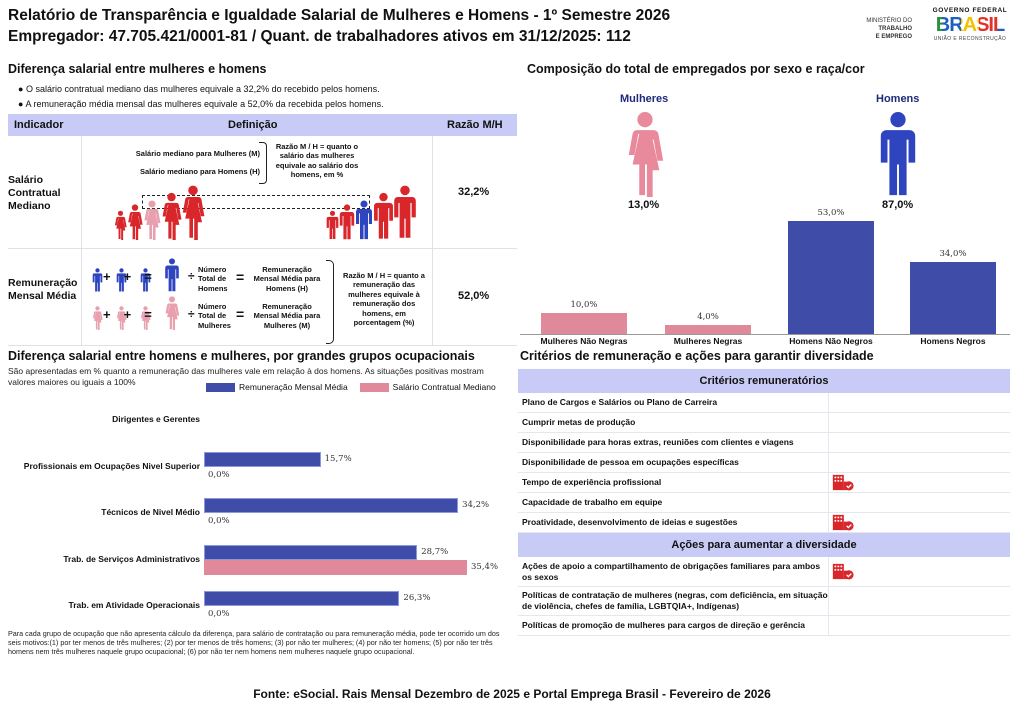  What do you see at coordinates (764, 381) in the screenshot?
I see `criteria-section-header: Critérios remuneratórios` at bounding box center [764, 381].